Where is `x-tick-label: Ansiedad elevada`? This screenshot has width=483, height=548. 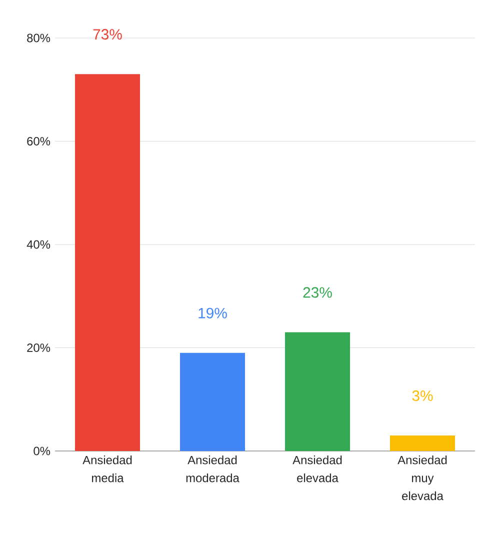
x-tick-label: Ansiedad elevada is located at coordinates (317, 469).